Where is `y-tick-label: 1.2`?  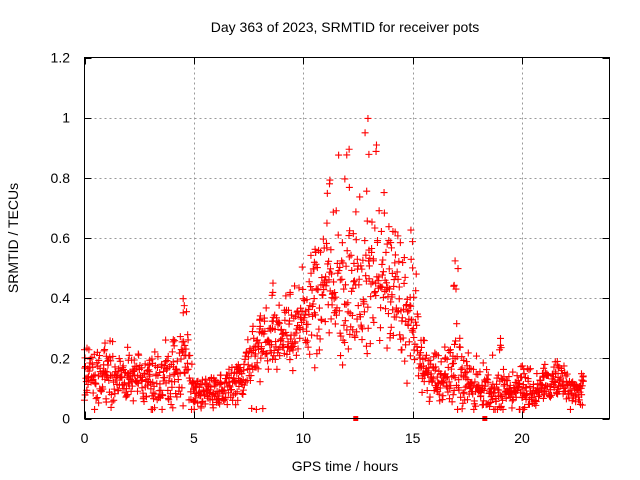
y-tick-label: 1.2 is located at coordinates (61, 58).